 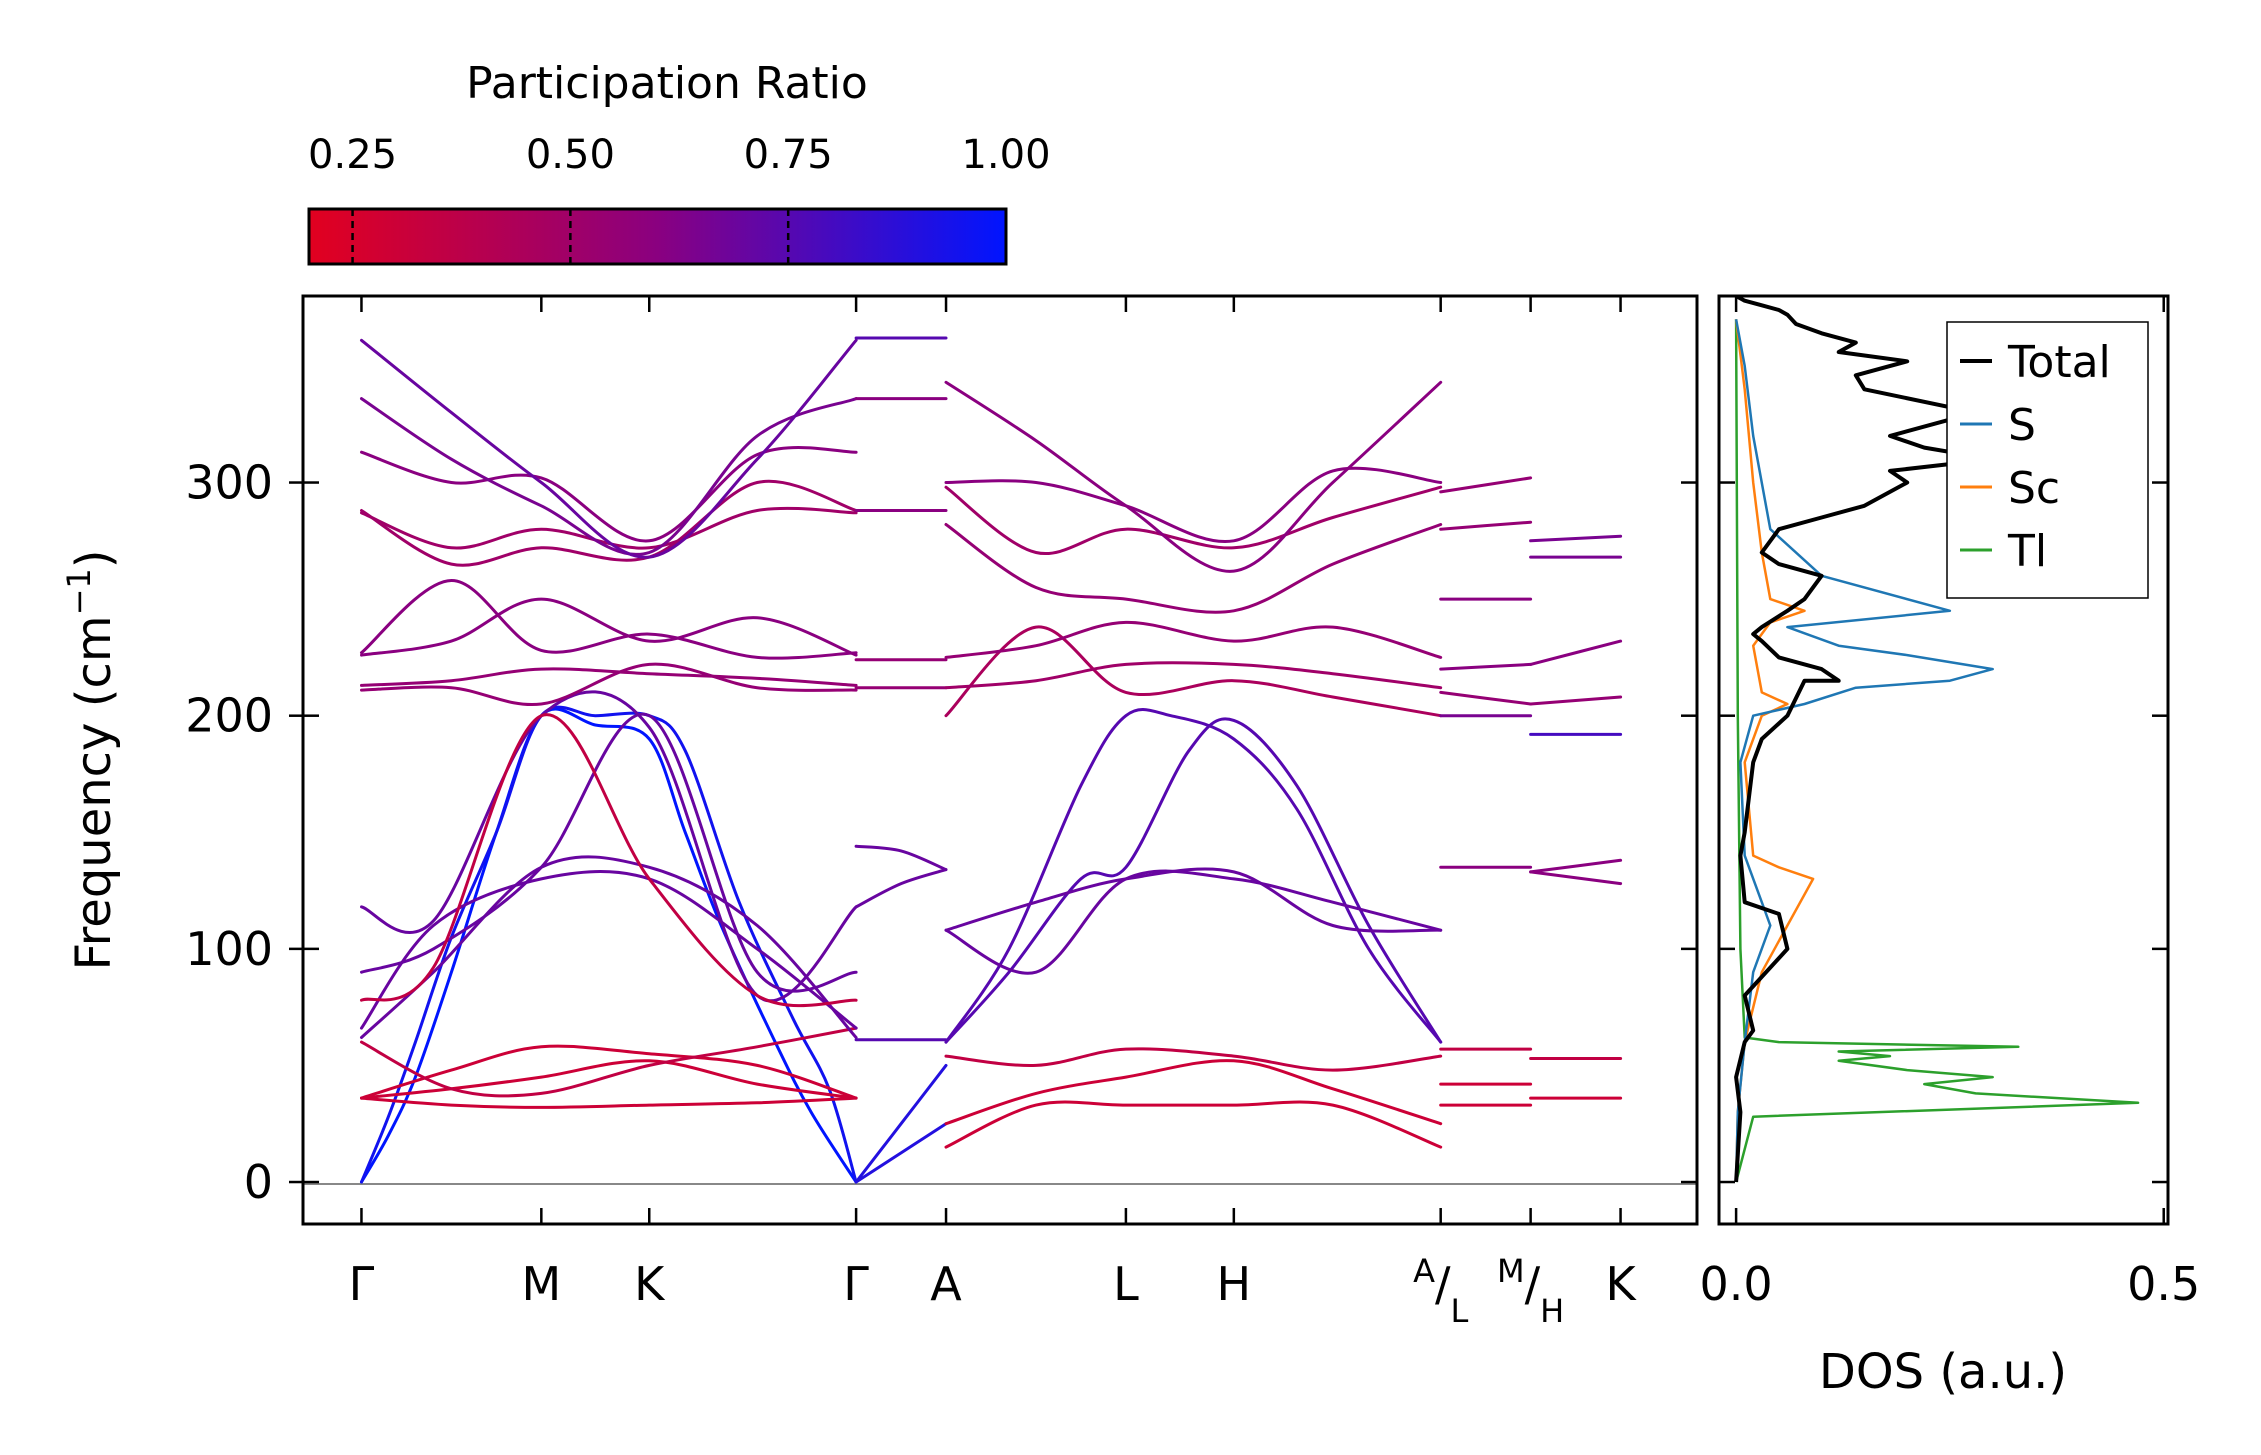 What do you see at coordinates (667, 83) in the screenshot?
I see `colorbar-title: Participation Ratio` at bounding box center [667, 83].